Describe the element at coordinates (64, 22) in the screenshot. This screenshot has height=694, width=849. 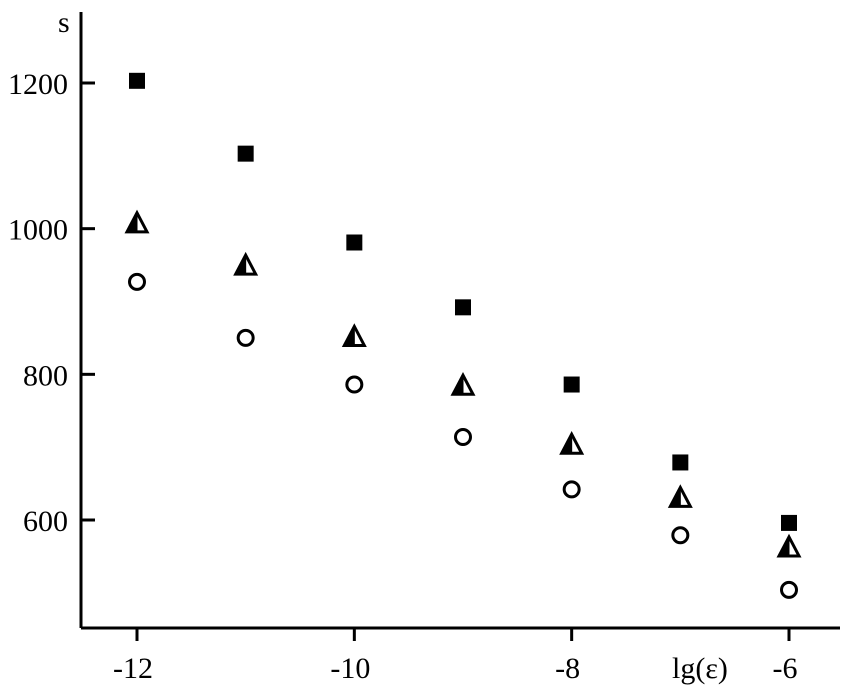
I see `y-axis-title: s` at that location.